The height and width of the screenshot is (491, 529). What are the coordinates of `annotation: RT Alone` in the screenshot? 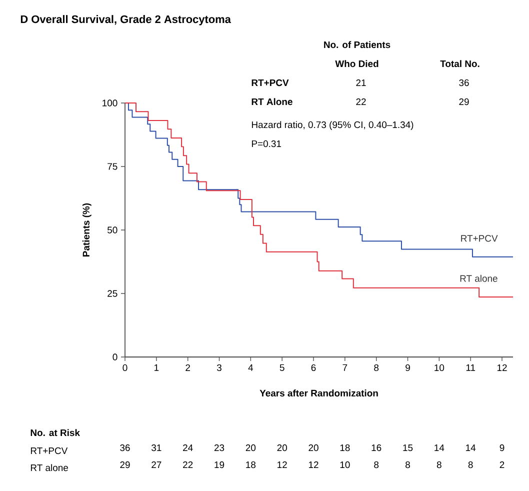 It's located at (272, 102).